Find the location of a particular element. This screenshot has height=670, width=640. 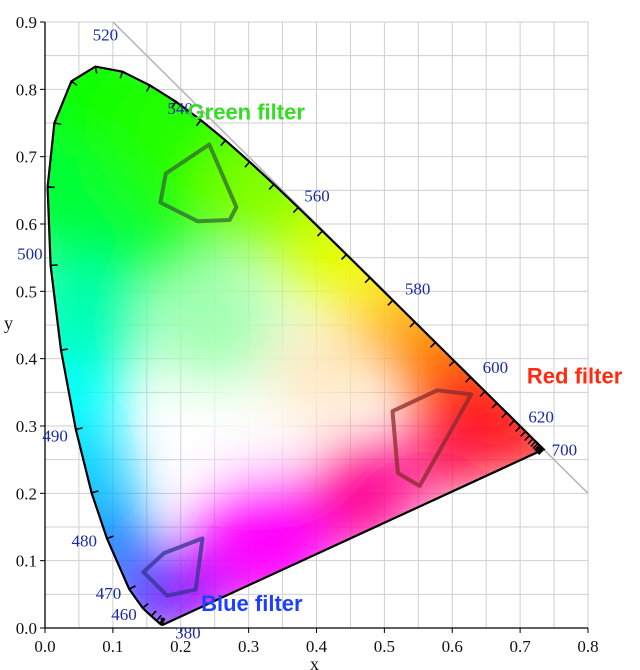

x-tick-label: 0.2 is located at coordinates (180, 646).